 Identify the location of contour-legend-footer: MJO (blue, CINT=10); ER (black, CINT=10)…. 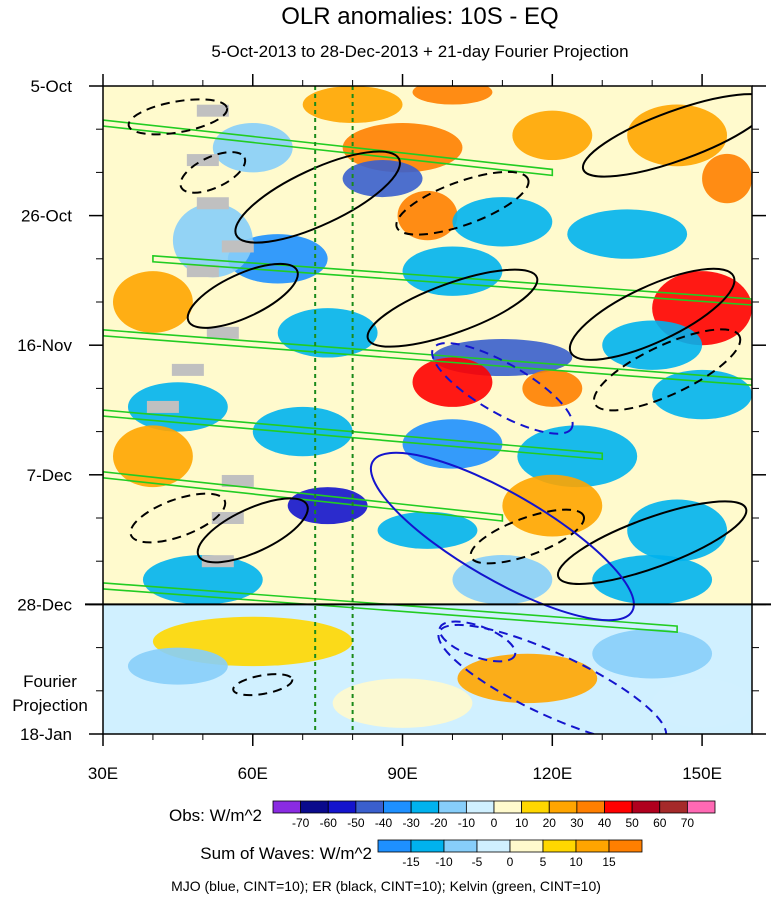
(386, 886).